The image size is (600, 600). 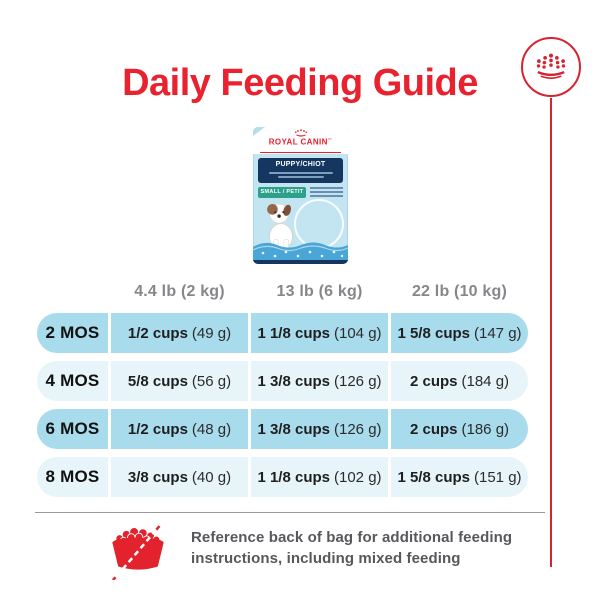 What do you see at coordinates (319, 477) in the screenshot?
I see `feeding-amount: 1 1/8 cups (102 g)` at bounding box center [319, 477].